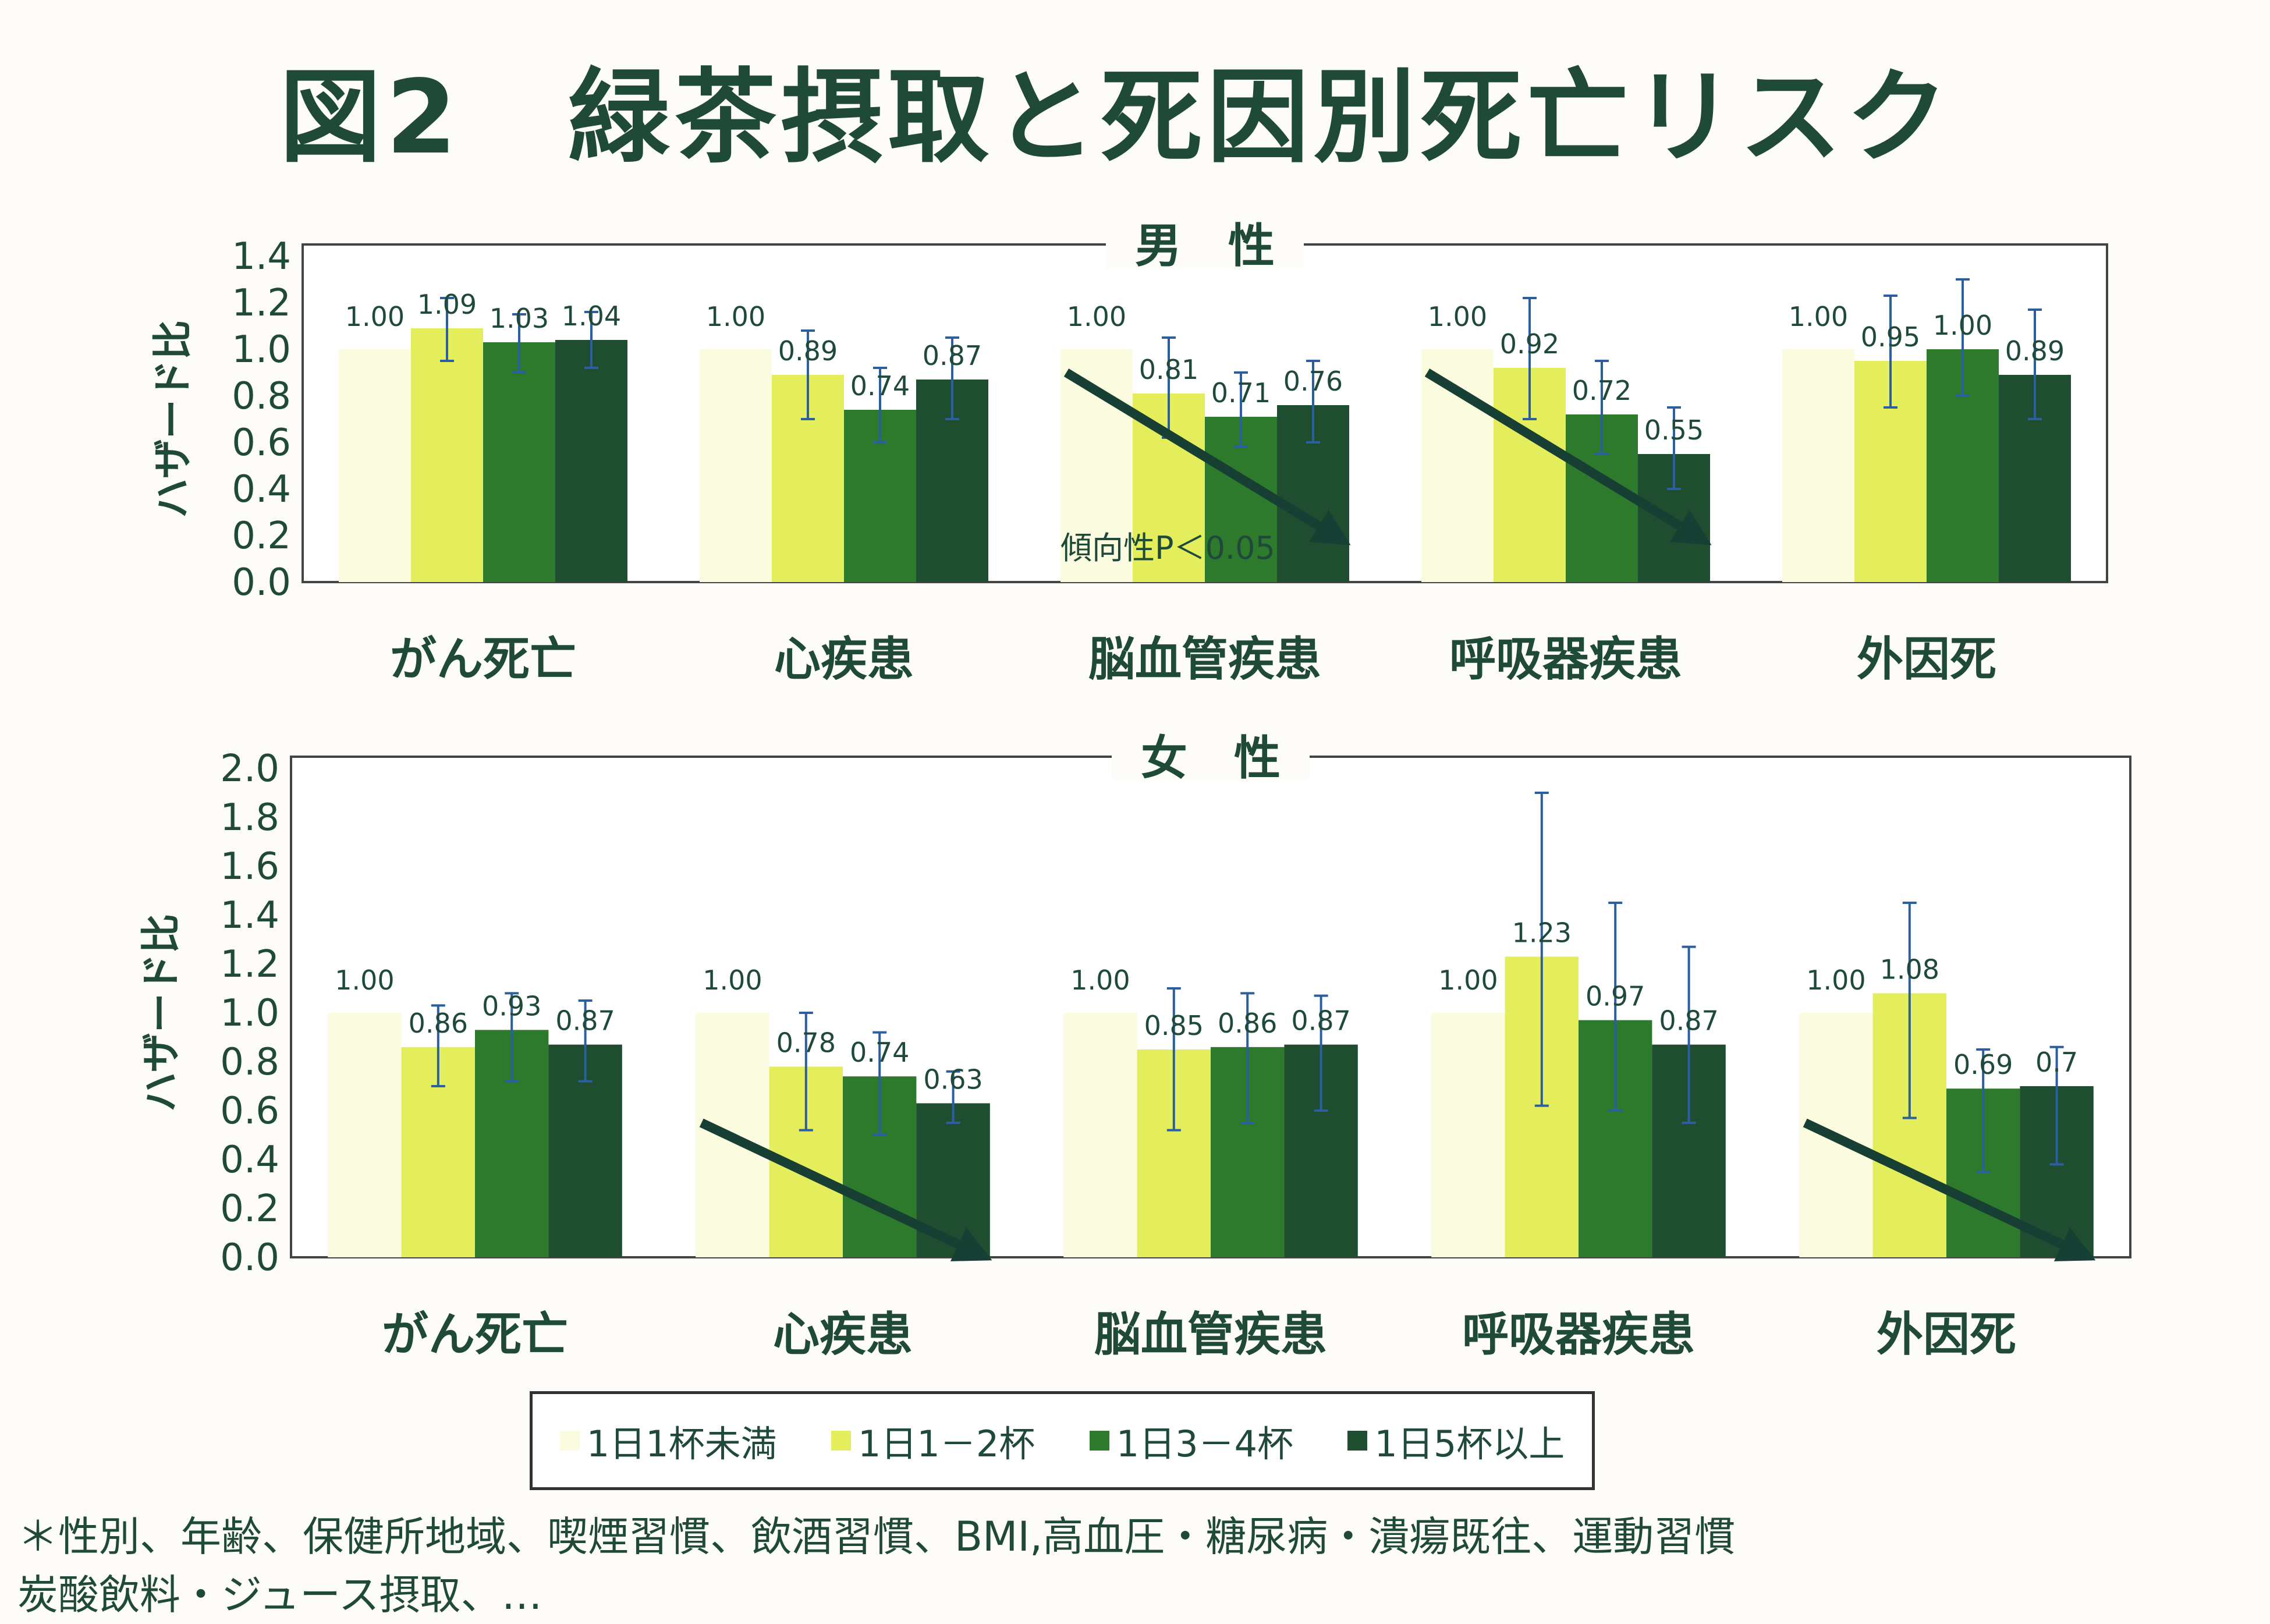 The height and width of the screenshot is (1624, 2270). What do you see at coordinates (1168, 370) in the screenshot?
I see `data-label: 0.81` at bounding box center [1168, 370].